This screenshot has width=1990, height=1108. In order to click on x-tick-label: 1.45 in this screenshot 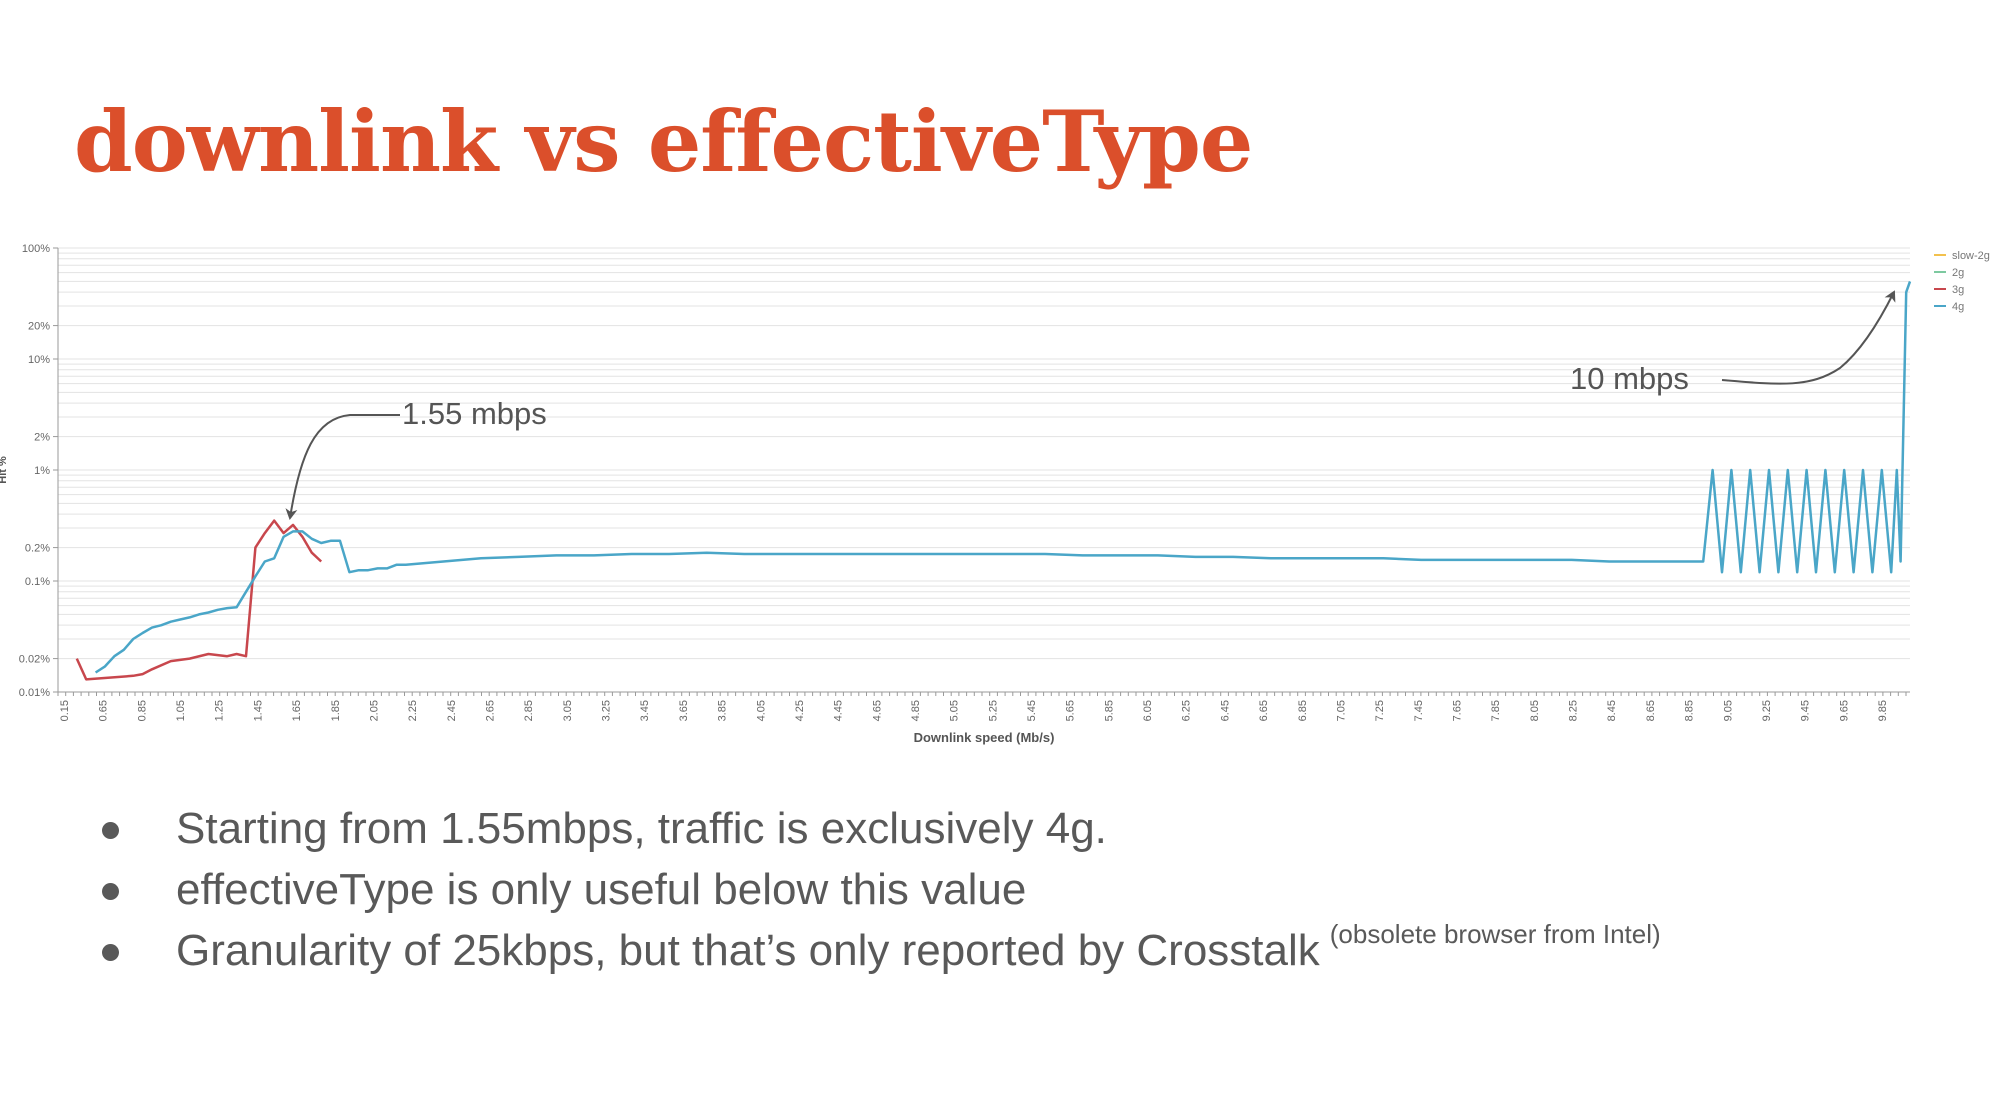, I will do `click(258, 710)`.